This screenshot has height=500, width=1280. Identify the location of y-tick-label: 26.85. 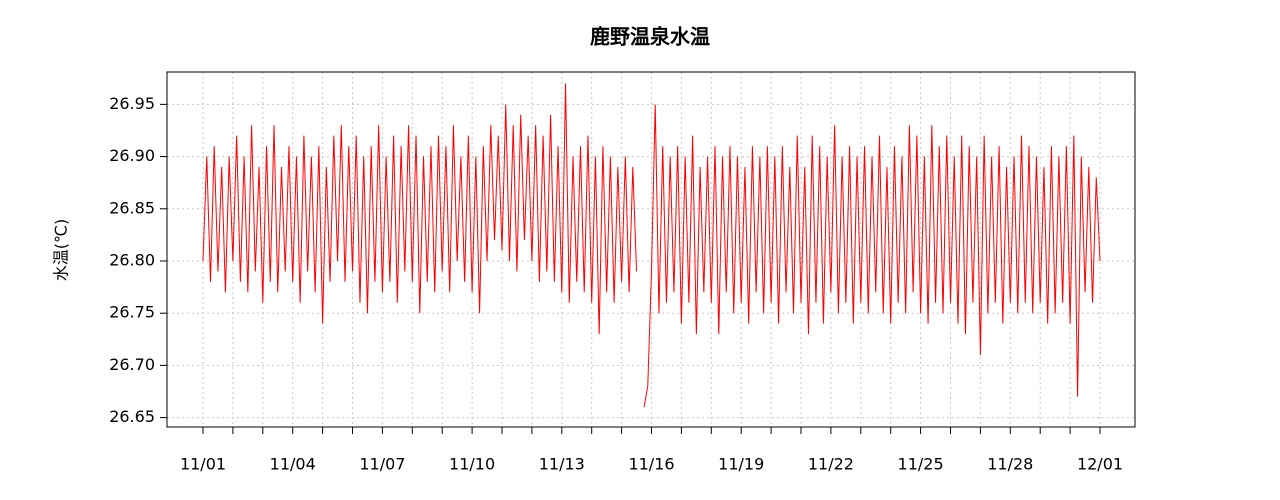
(132, 207).